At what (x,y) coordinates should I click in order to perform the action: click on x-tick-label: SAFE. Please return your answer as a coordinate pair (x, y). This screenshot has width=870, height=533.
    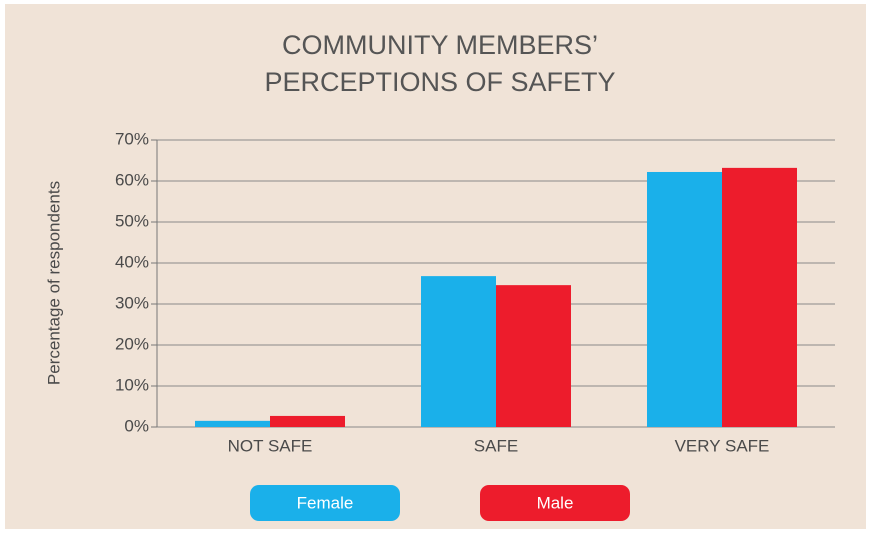
    Looking at the image, I should click on (496, 445).